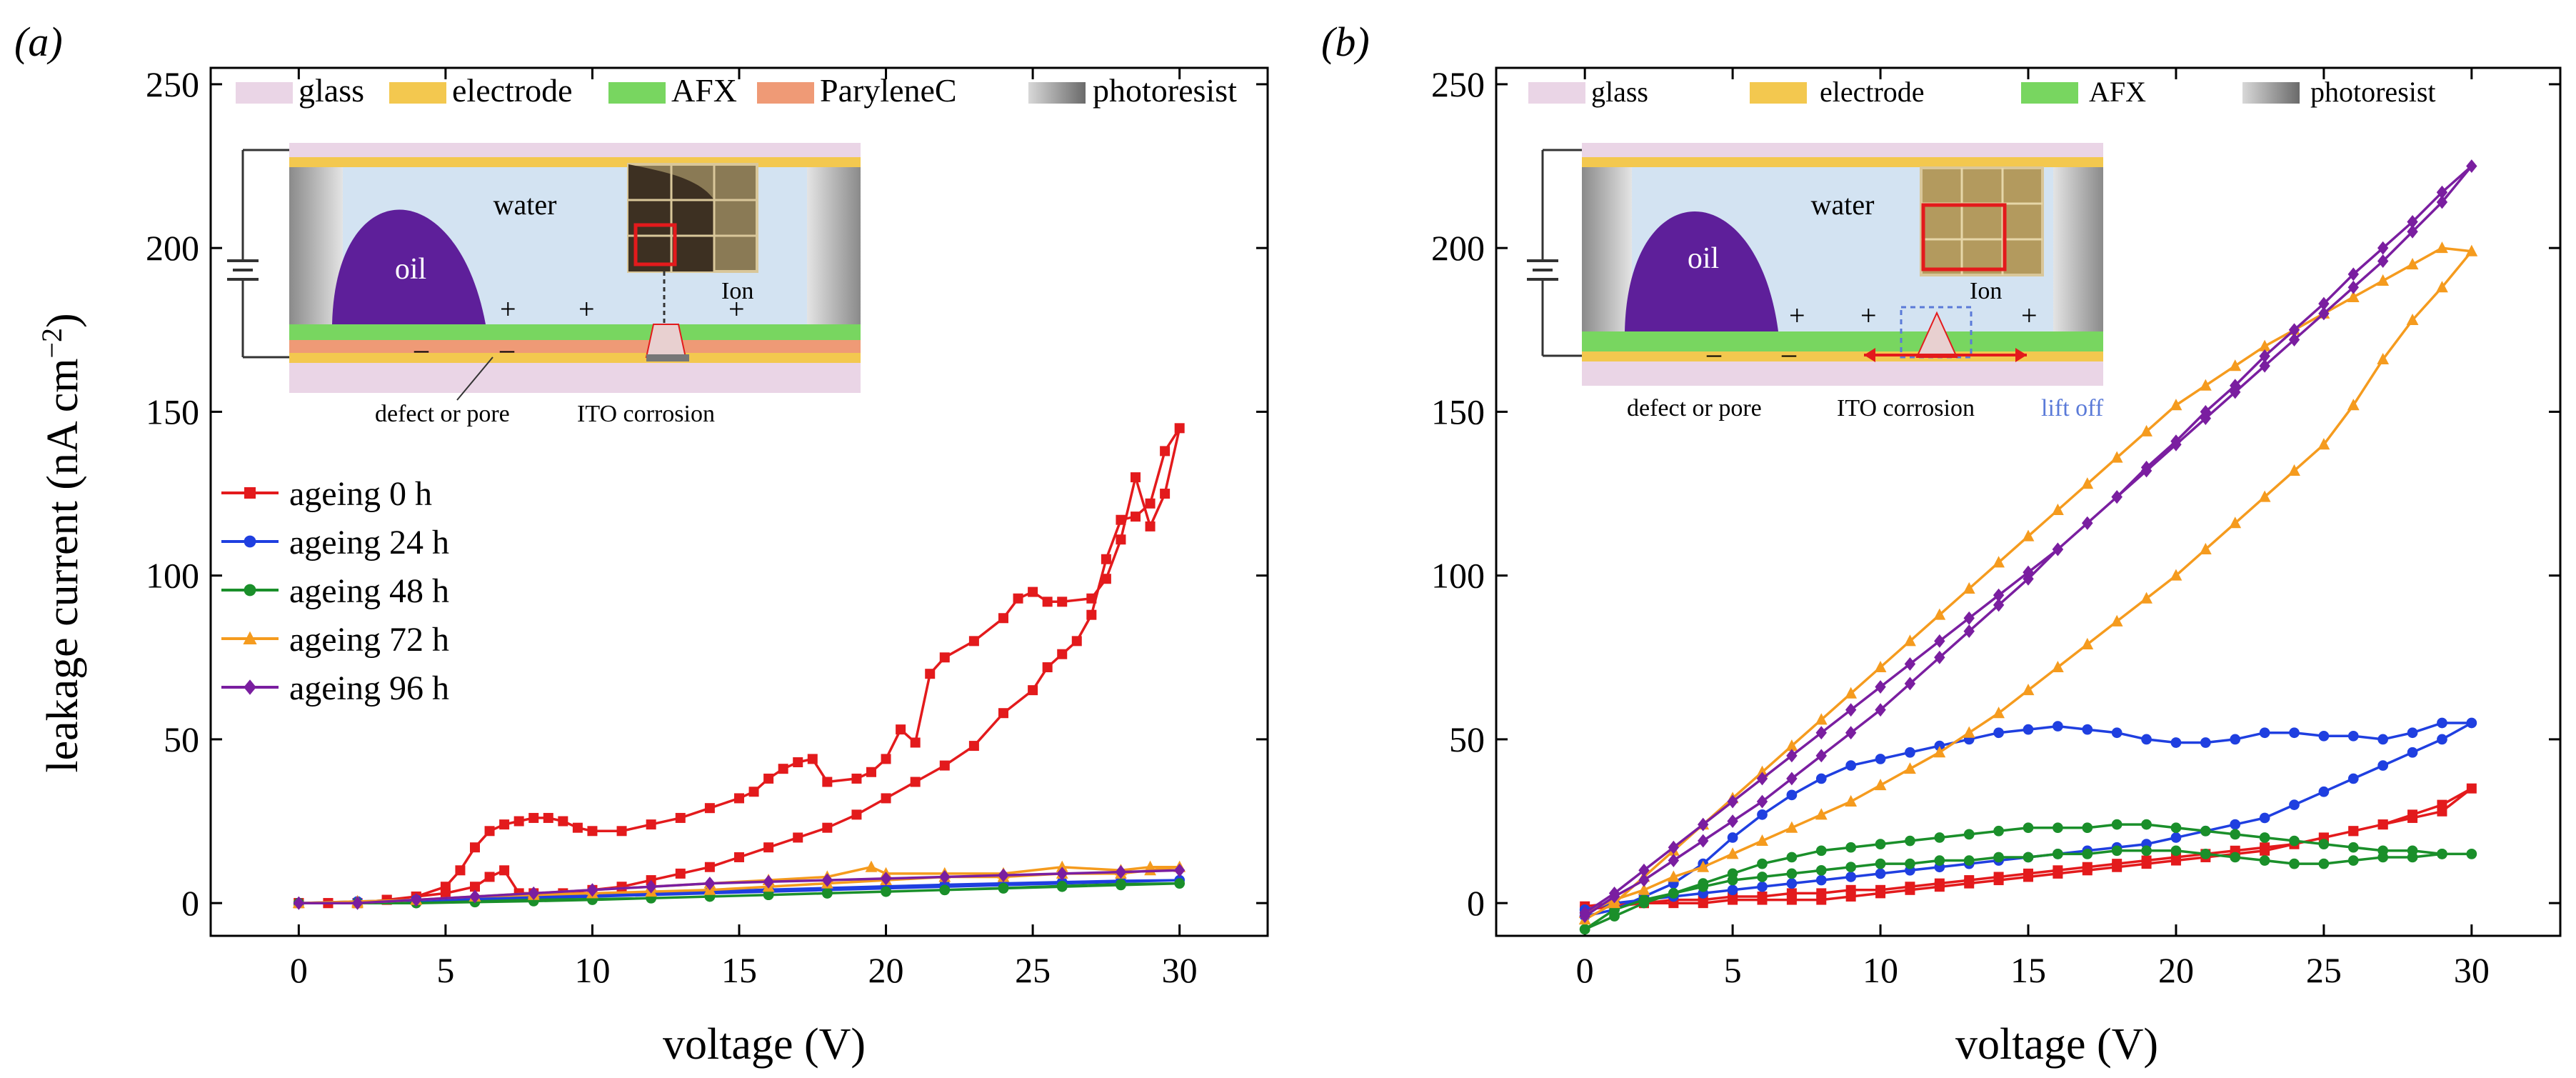  I want to click on y-tick-label: 50, so click(1467, 739).